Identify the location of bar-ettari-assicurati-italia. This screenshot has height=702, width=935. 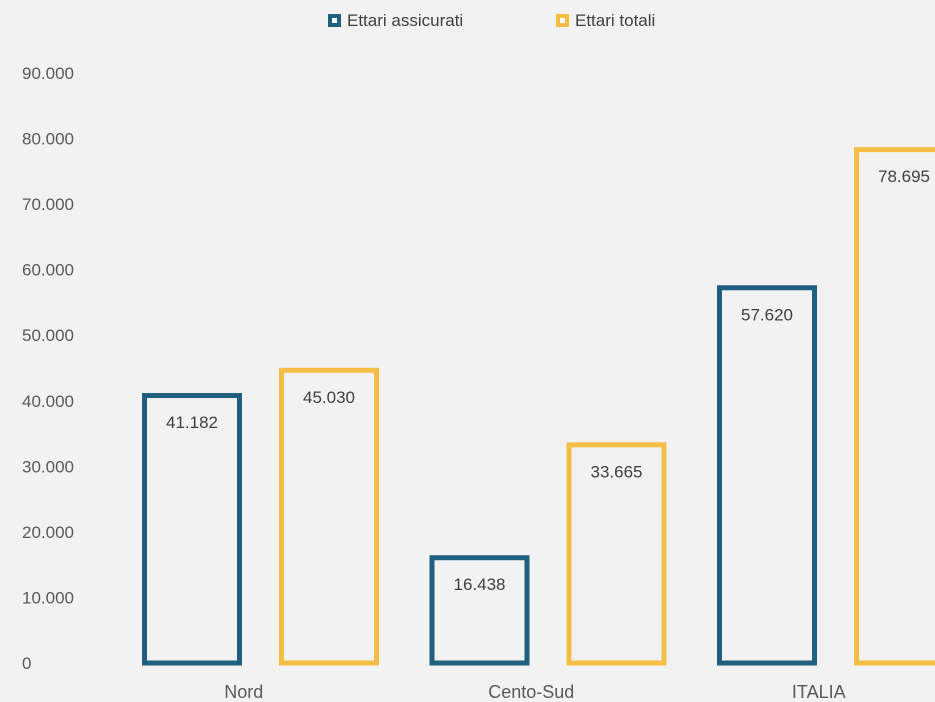
(767, 475).